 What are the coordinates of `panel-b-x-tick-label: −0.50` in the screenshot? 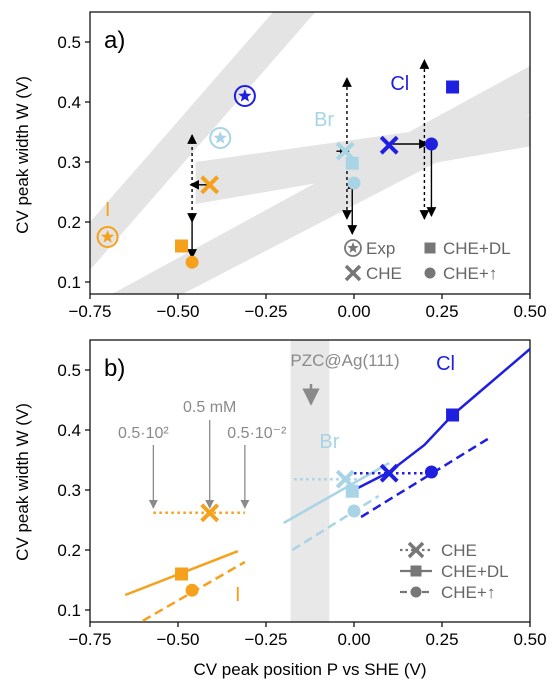 It's located at (177, 639).